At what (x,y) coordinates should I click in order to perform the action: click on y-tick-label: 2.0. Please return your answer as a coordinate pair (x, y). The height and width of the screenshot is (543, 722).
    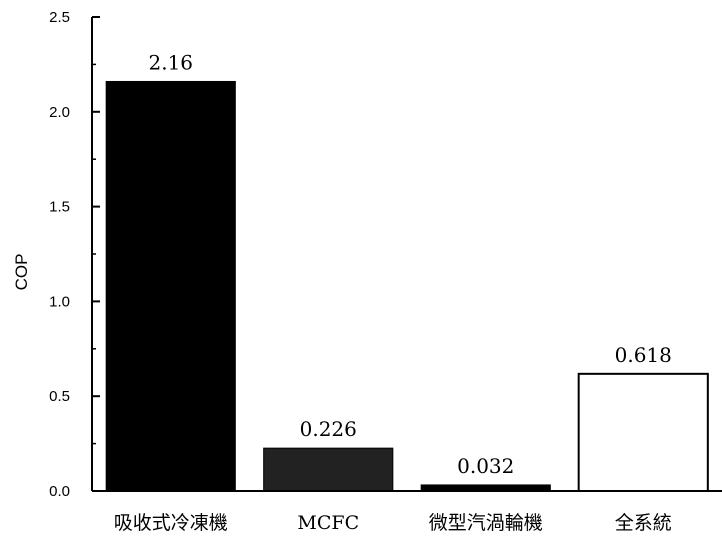
    Looking at the image, I should click on (59, 112).